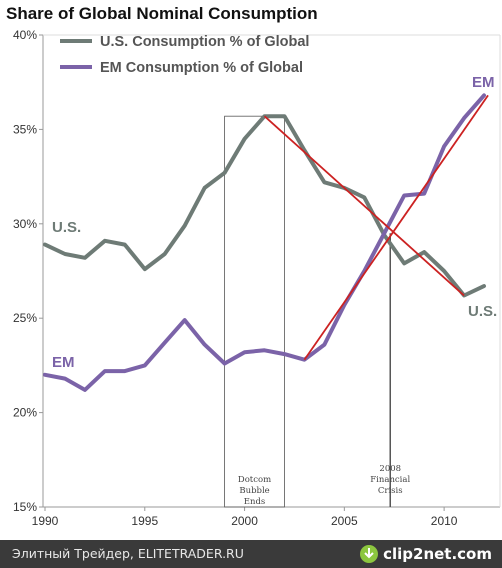 The height and width of the screenshot is (568, 502). What do you see at coordinates (45, 521) in the screenshot?
I see `x-tick-label: 1990` at bounding box center [45, 521].